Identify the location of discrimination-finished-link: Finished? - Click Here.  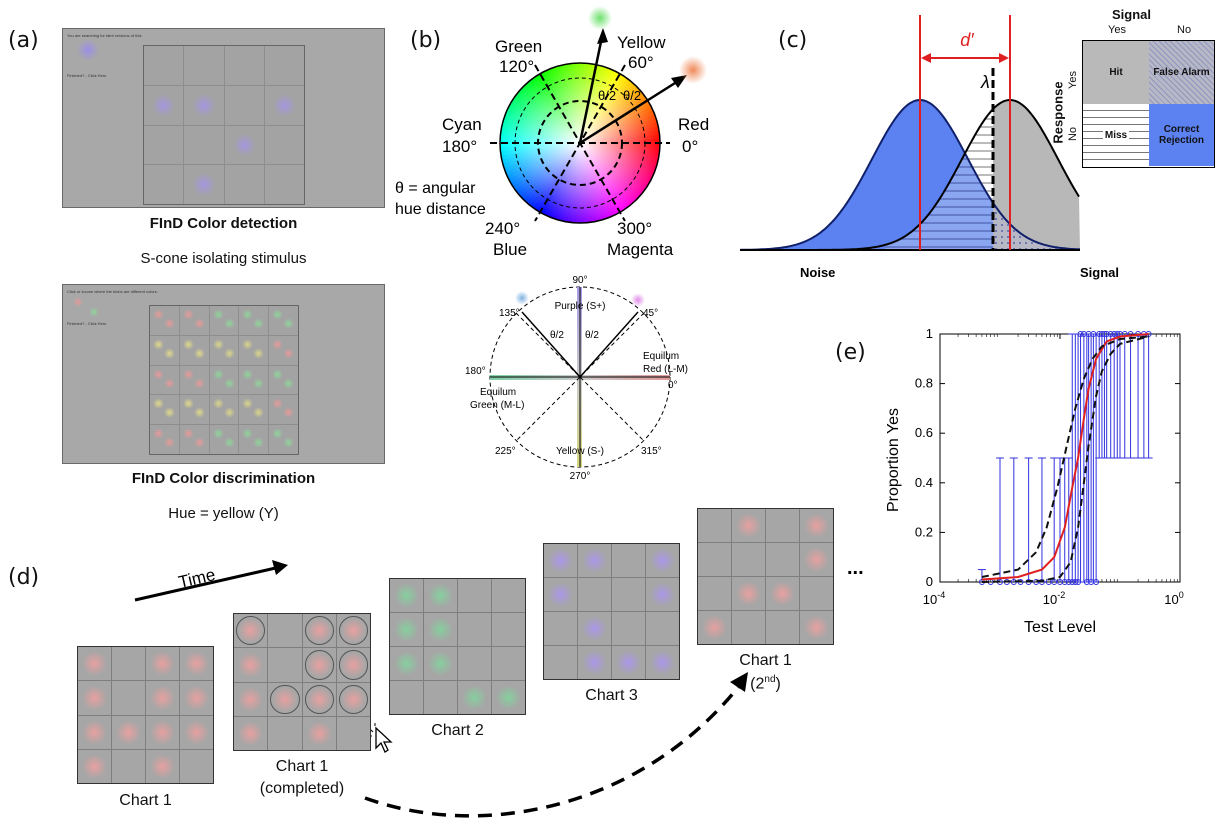
(87, 323).